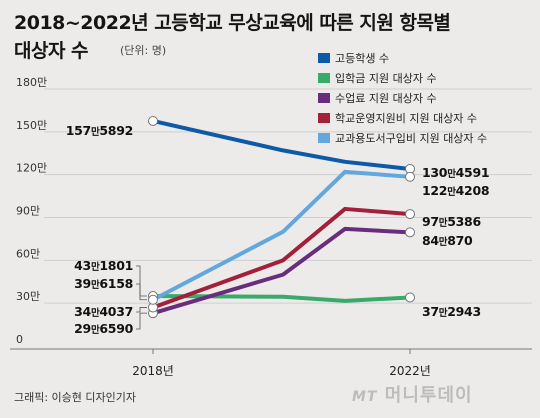  What do you see at coordinates (51, 51) in the screenshot?
I see `chart-title-line2: 대상자 수` at bounding box center [51, 51].